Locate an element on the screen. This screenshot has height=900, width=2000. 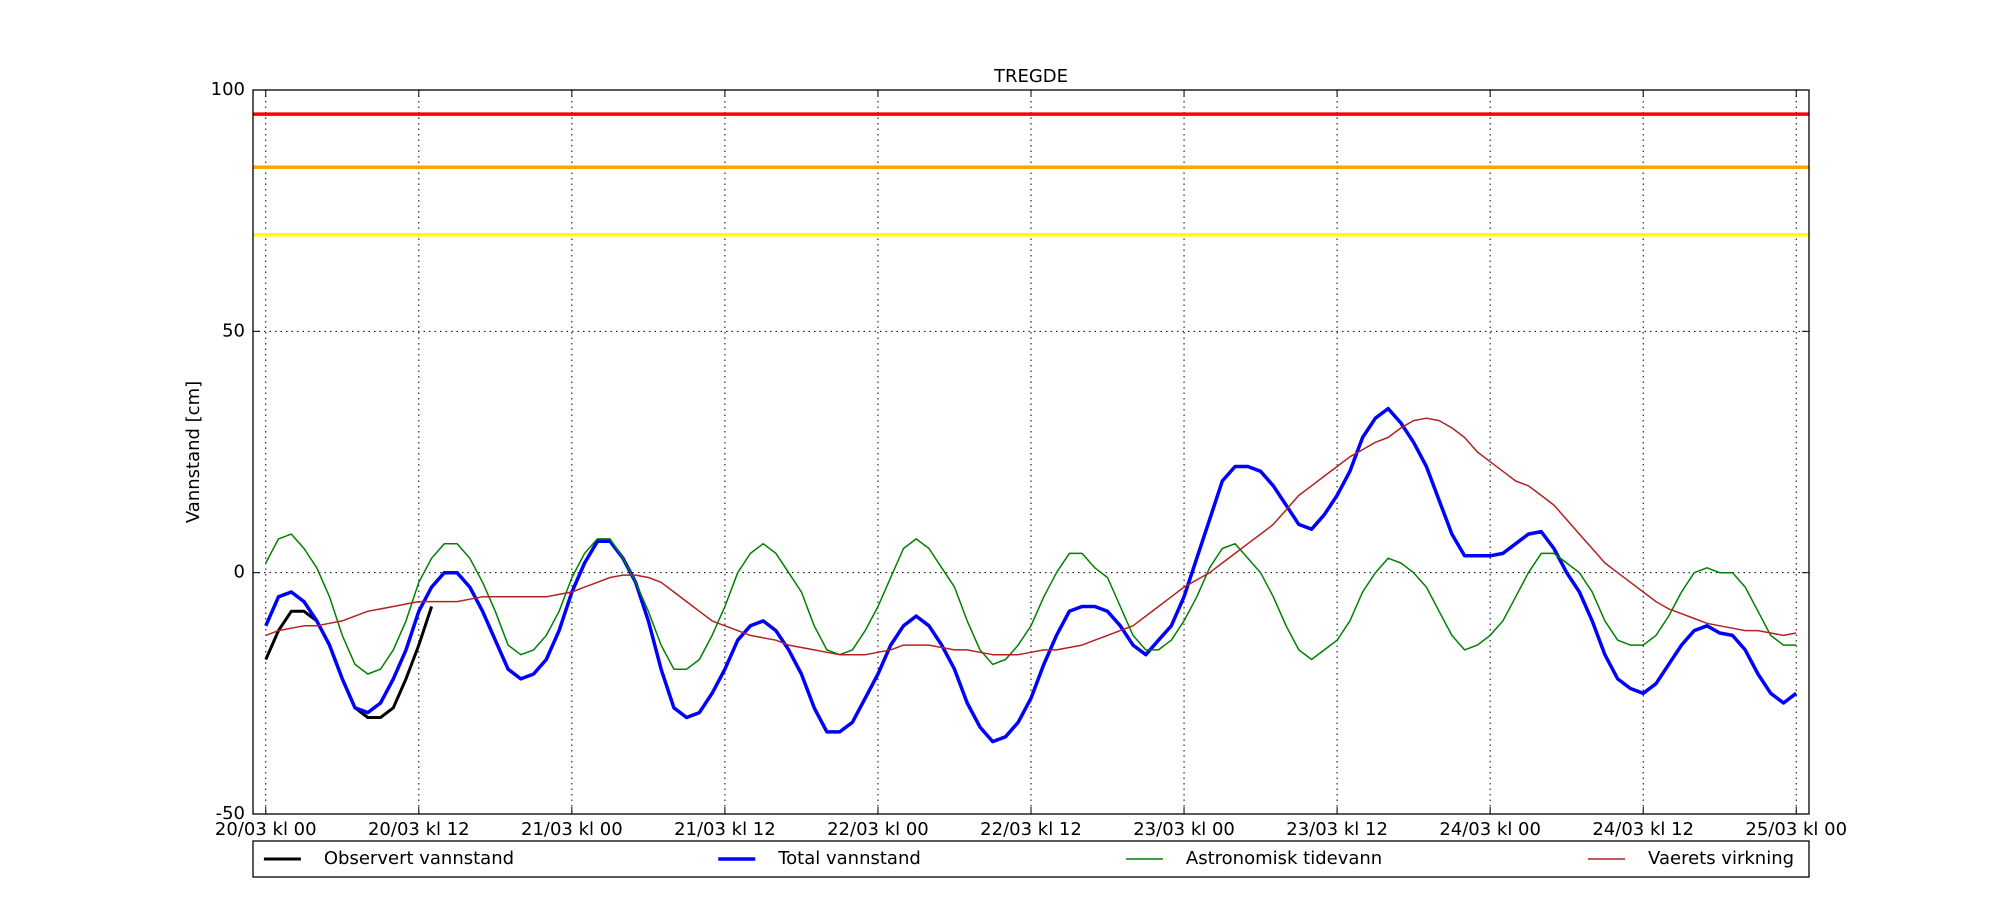
chart-title: TREGDE is located at coordinates (1030, 76).